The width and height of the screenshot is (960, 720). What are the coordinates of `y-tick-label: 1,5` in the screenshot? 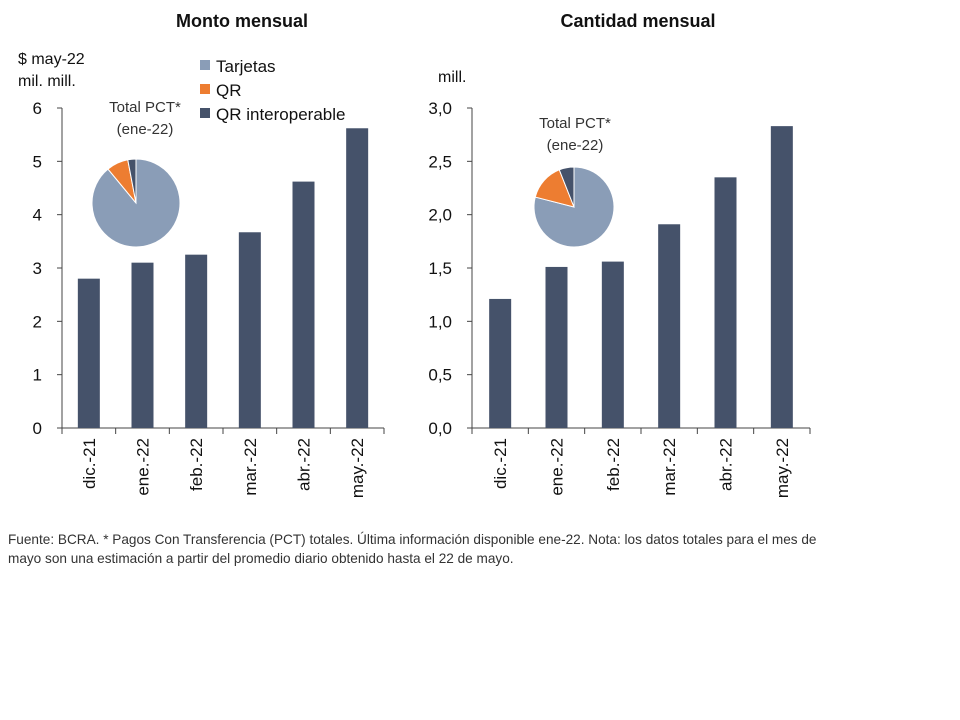 It's located at (440, 268).